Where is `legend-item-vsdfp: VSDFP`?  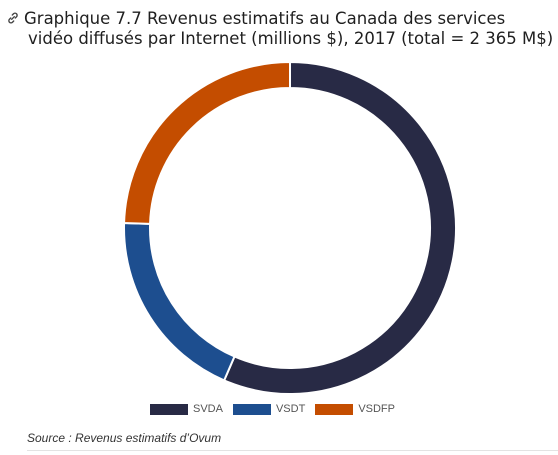 legend-item-vsdfp: VSDFP is located at coordinates (355, 409).